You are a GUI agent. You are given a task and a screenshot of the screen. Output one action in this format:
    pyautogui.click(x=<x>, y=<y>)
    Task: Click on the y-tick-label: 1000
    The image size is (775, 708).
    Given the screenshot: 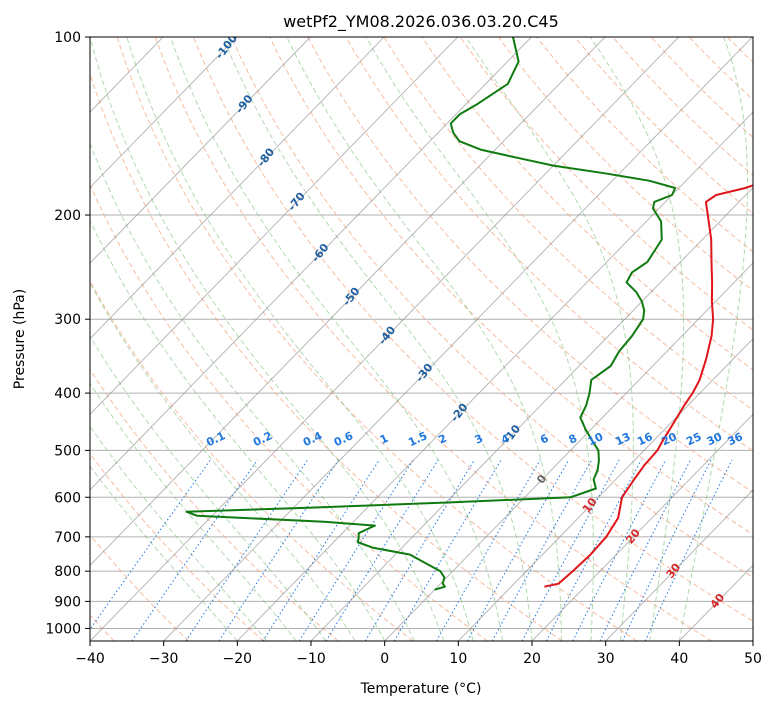 What is the action you would take?
    pyautogui.click(x=63, y=629)
    